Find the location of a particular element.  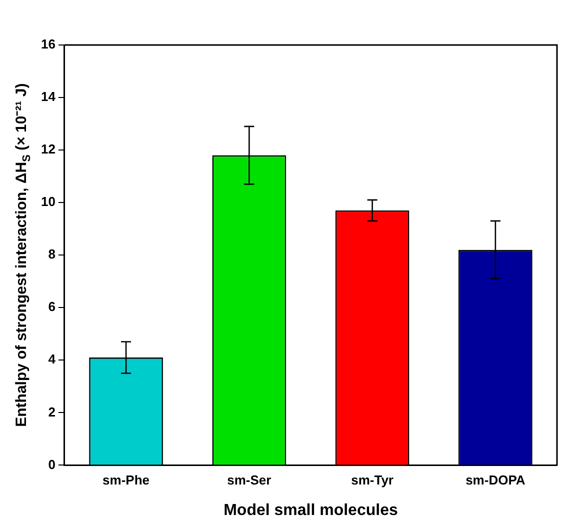

x-tick-label: sm-Phe is located at coordinates (126, 480).